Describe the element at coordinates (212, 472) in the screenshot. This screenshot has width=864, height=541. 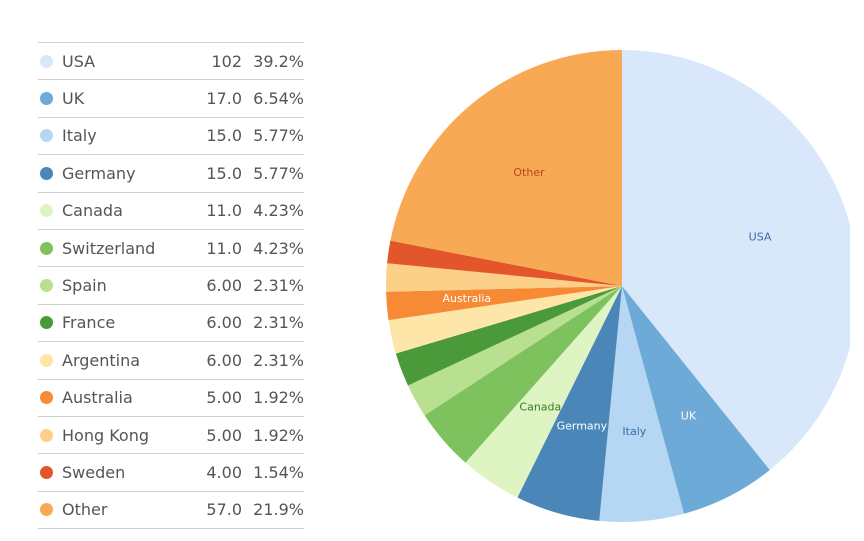
I see `legend-value: 4.00` at that location.